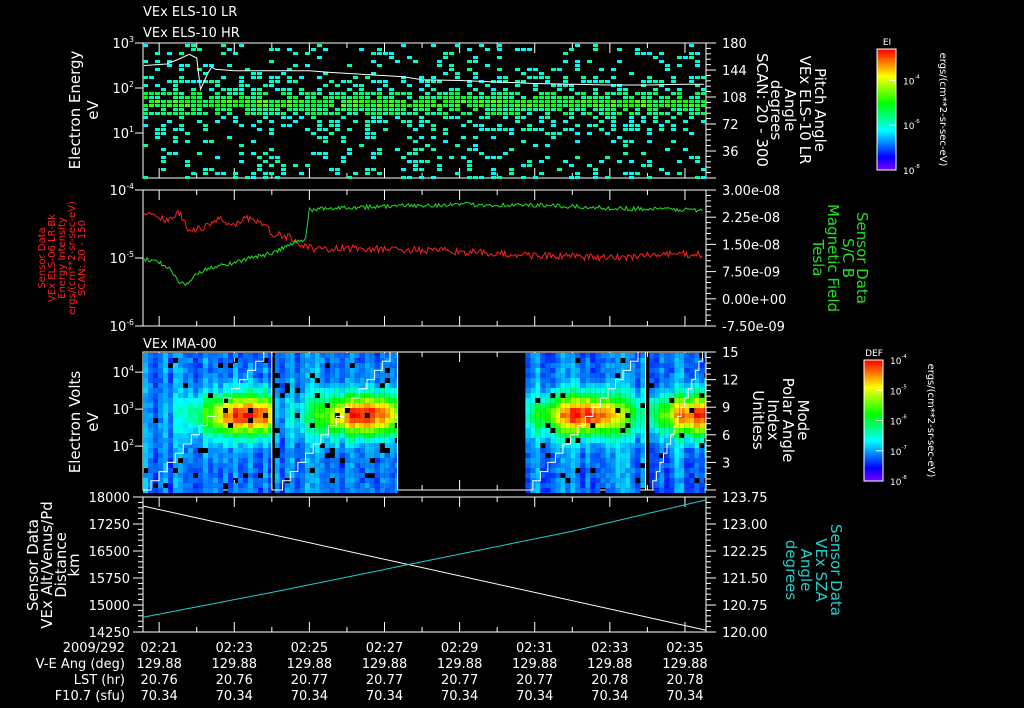 This screenshot has width=1024, height=708. What do you see at coordinates (745, 525) in the screenshot?
I see `y-tick-label-right: 123.00` at bounding box center [745, 525].